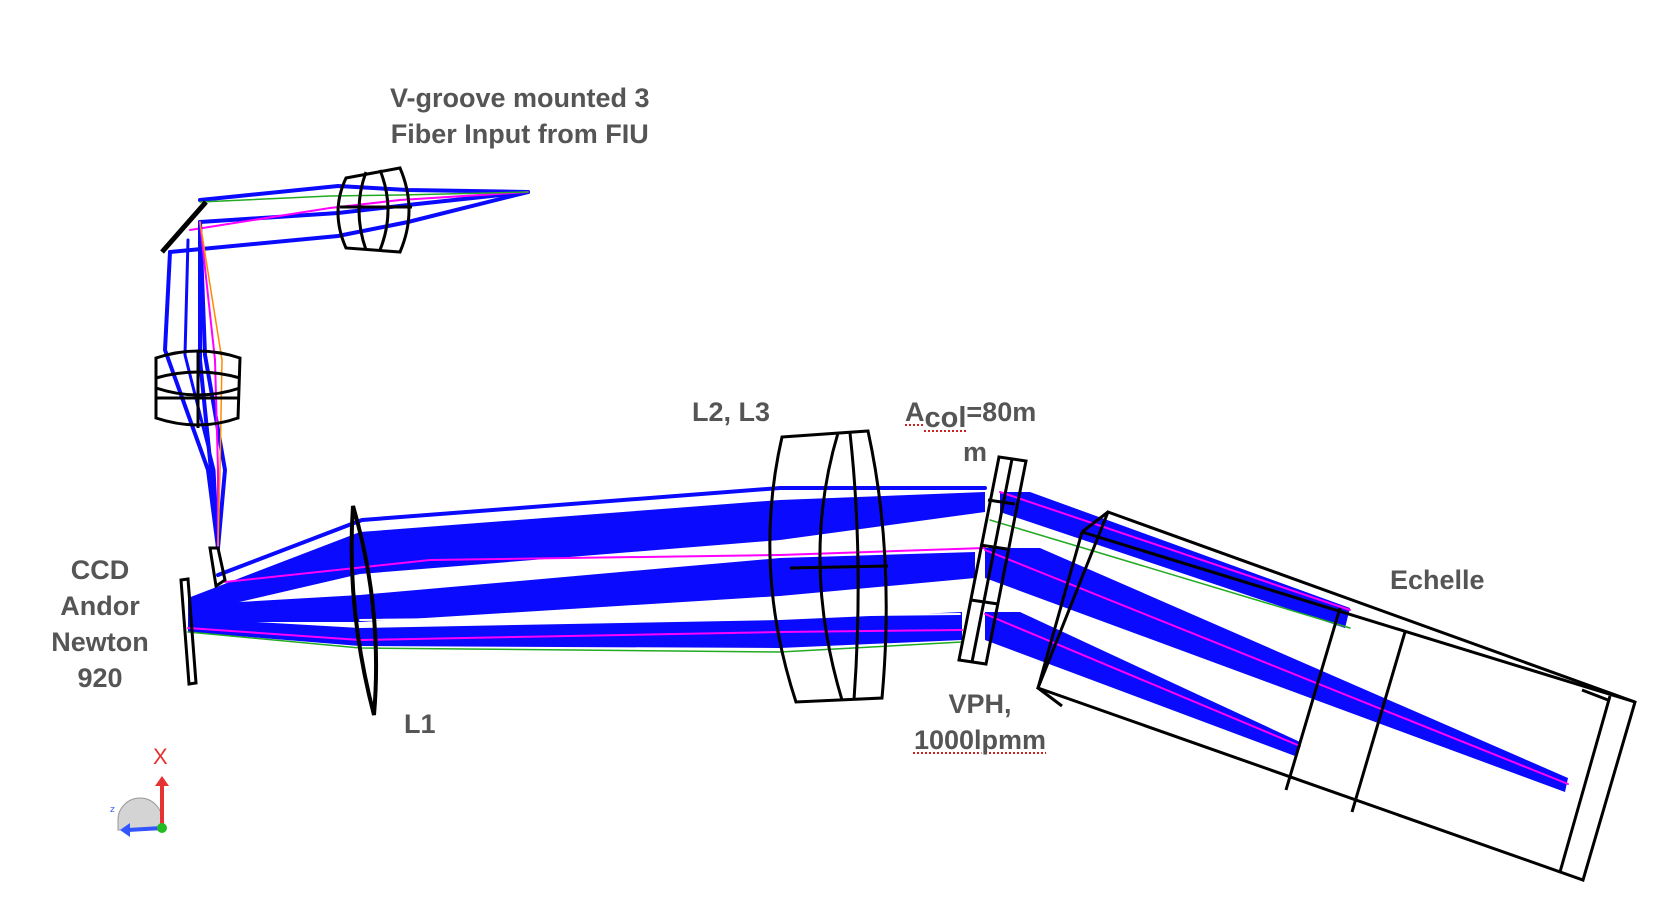  I want to click on echelle-label: Echelle, so click(1437, 580).